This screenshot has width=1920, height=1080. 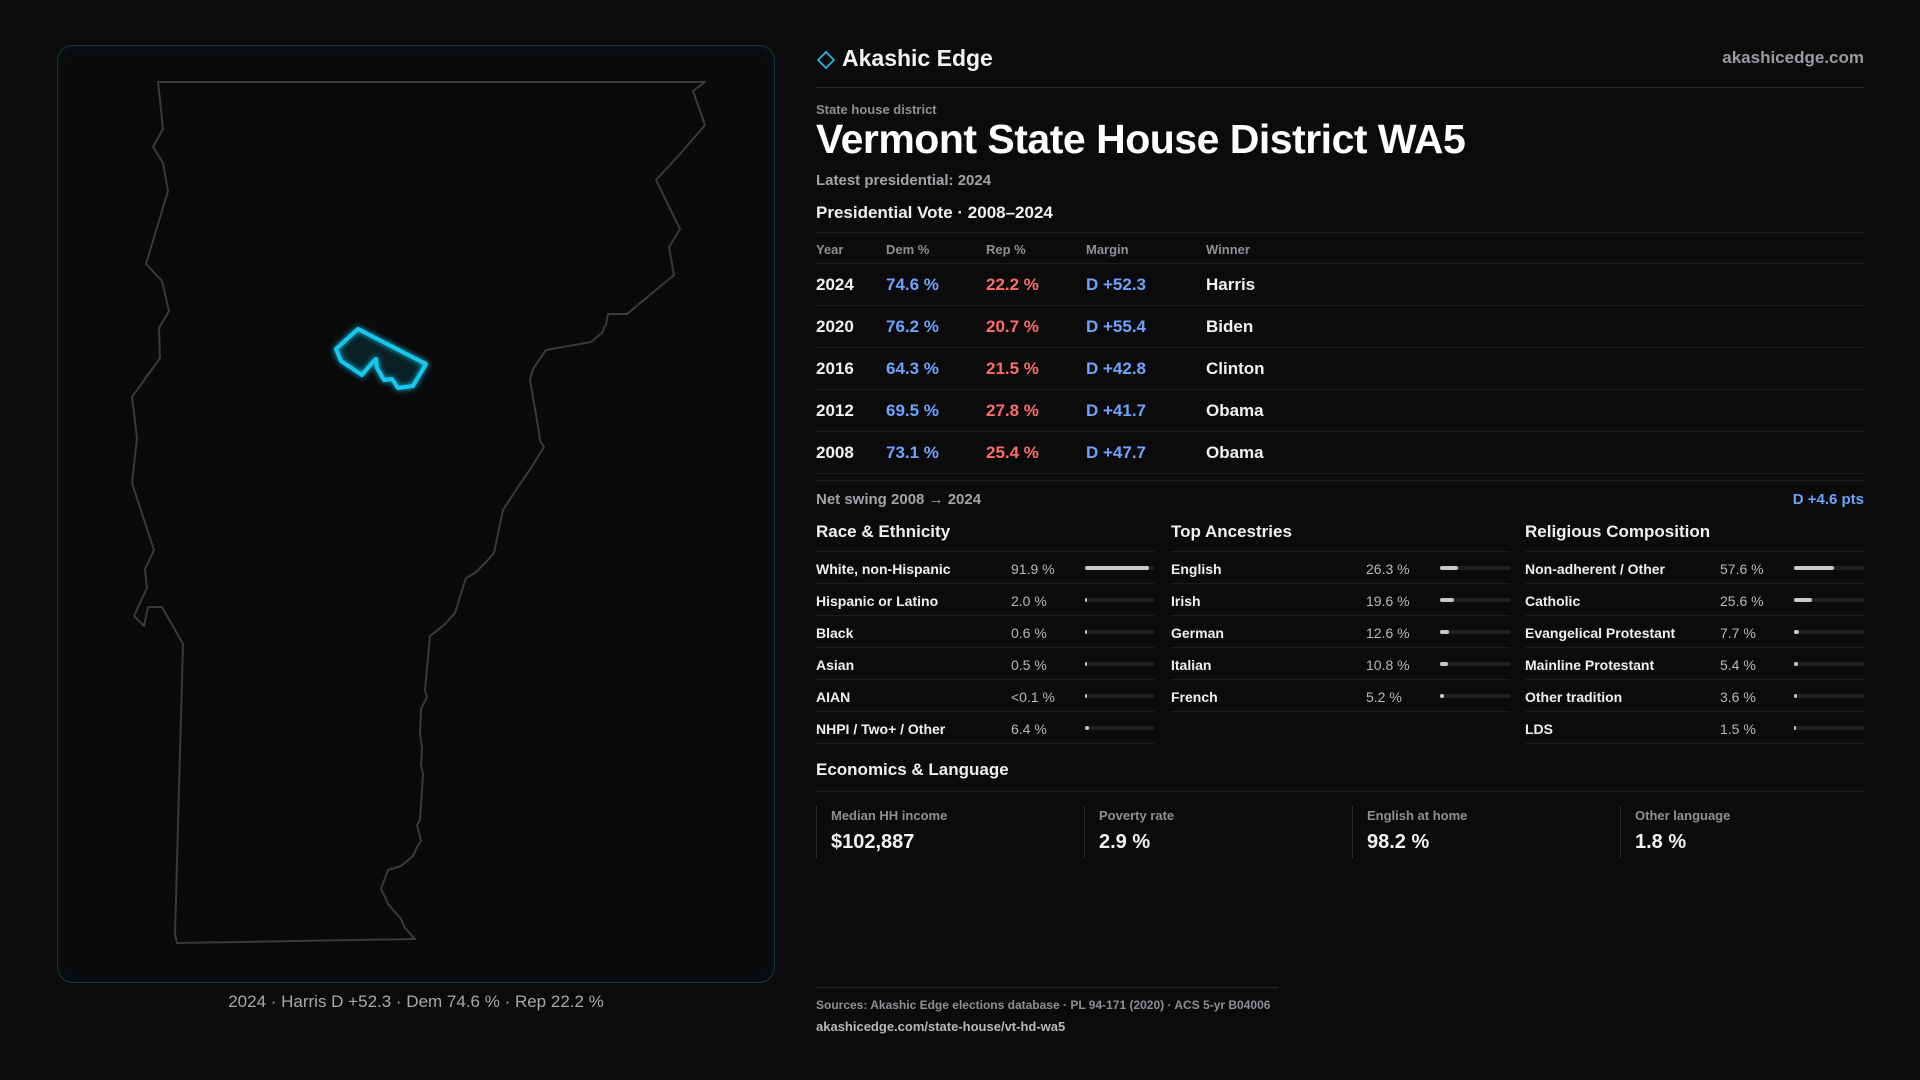 I want to click on year-cell: 2020, so click(x=835, y=326).